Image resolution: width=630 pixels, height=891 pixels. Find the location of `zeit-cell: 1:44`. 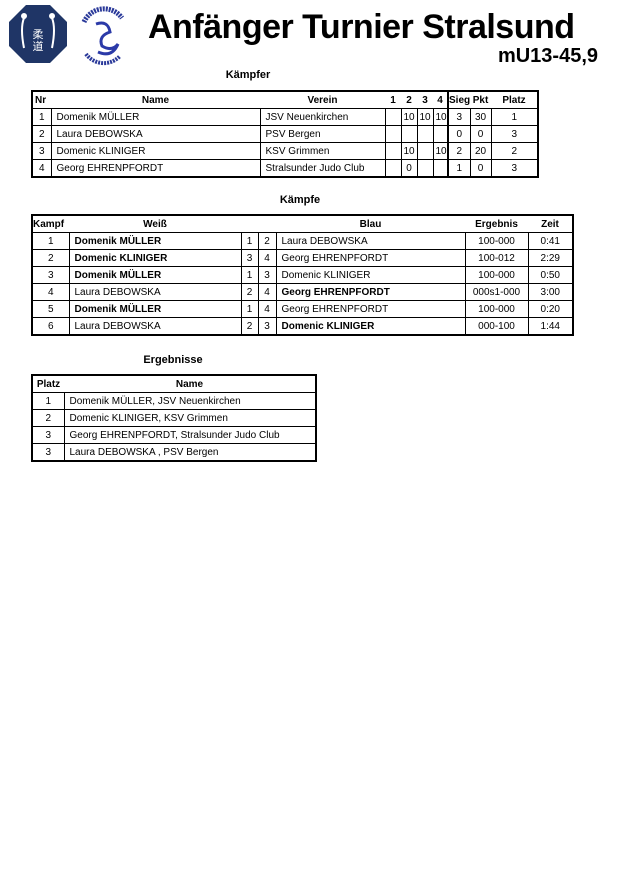

zeit-cell: 1:44 is located at coordinates (550, 326).